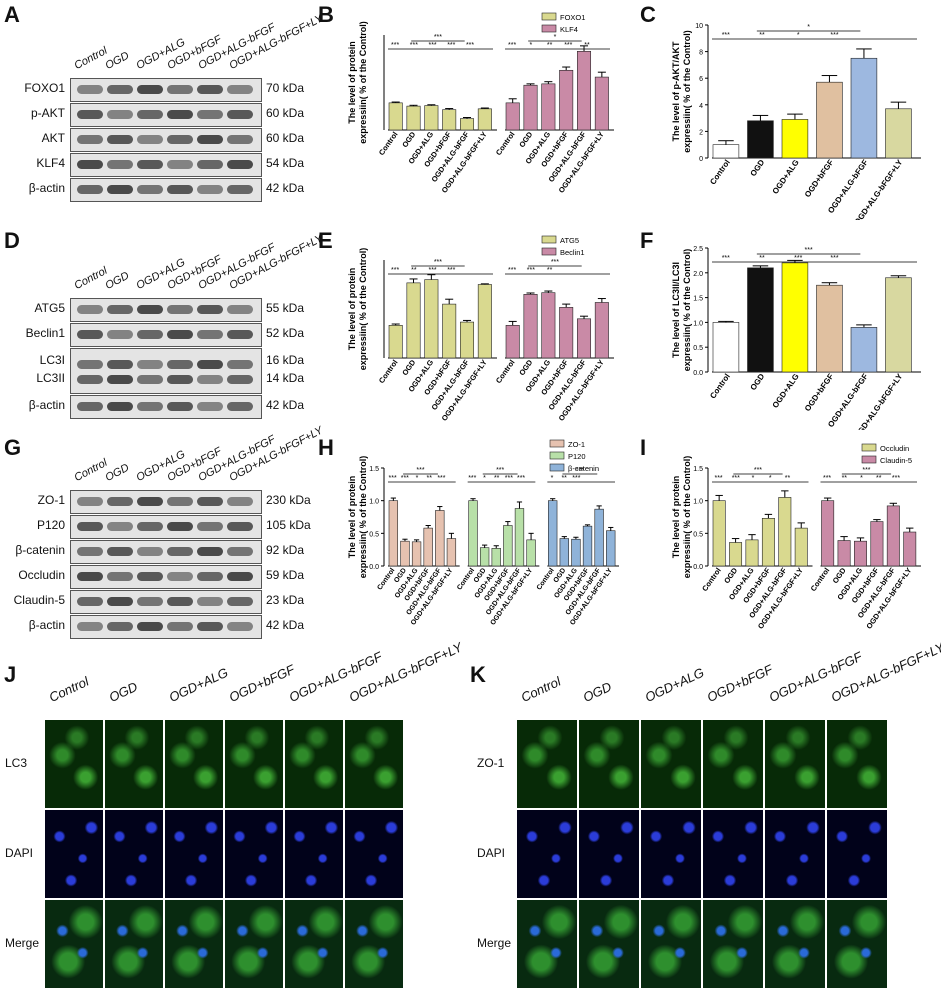 The image size is (941, 1006). Describe the element at coordinates (352, 517) in the screenshot. I see `y-axis-label-line: The level of protein` at that location.